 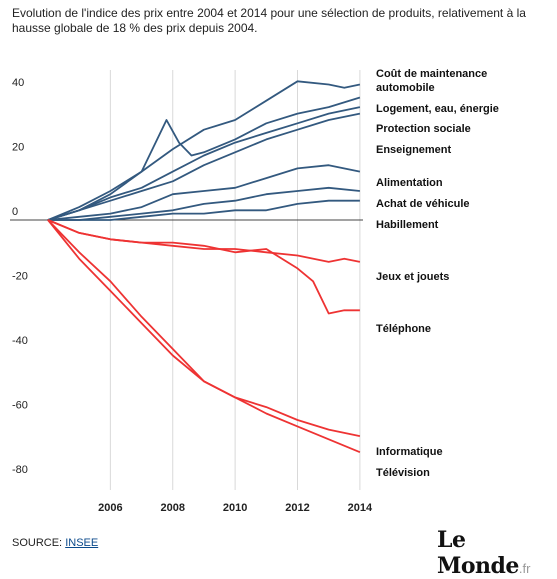 What do you see at coordinates (403, 473) in the screenshot?
I see `series-label-11: Télévision` at bounding box center [403, 473].